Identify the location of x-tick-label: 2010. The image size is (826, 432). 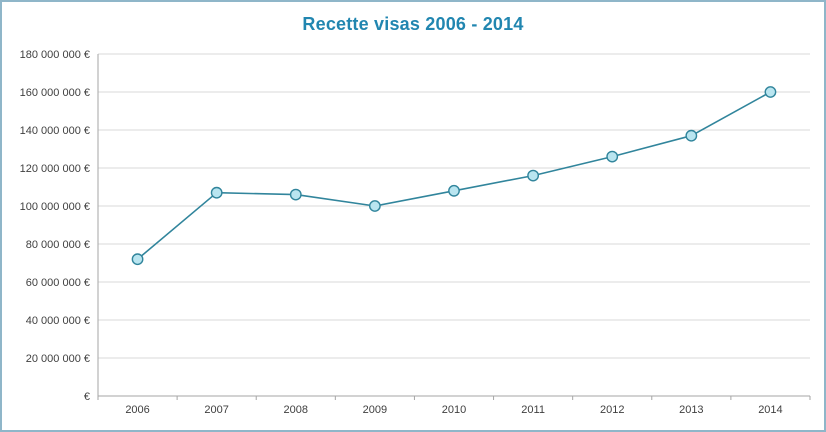
(454, 410).